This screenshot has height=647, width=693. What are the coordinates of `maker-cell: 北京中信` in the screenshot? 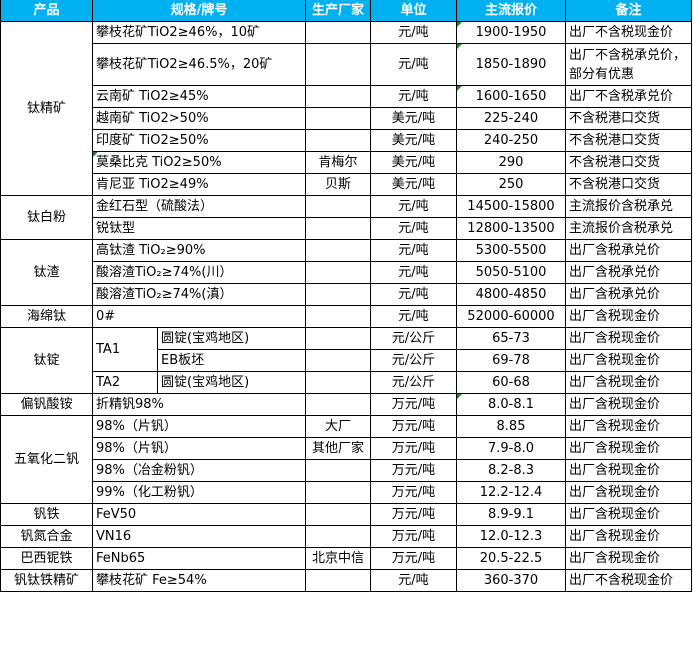 It's located at (338, 558).